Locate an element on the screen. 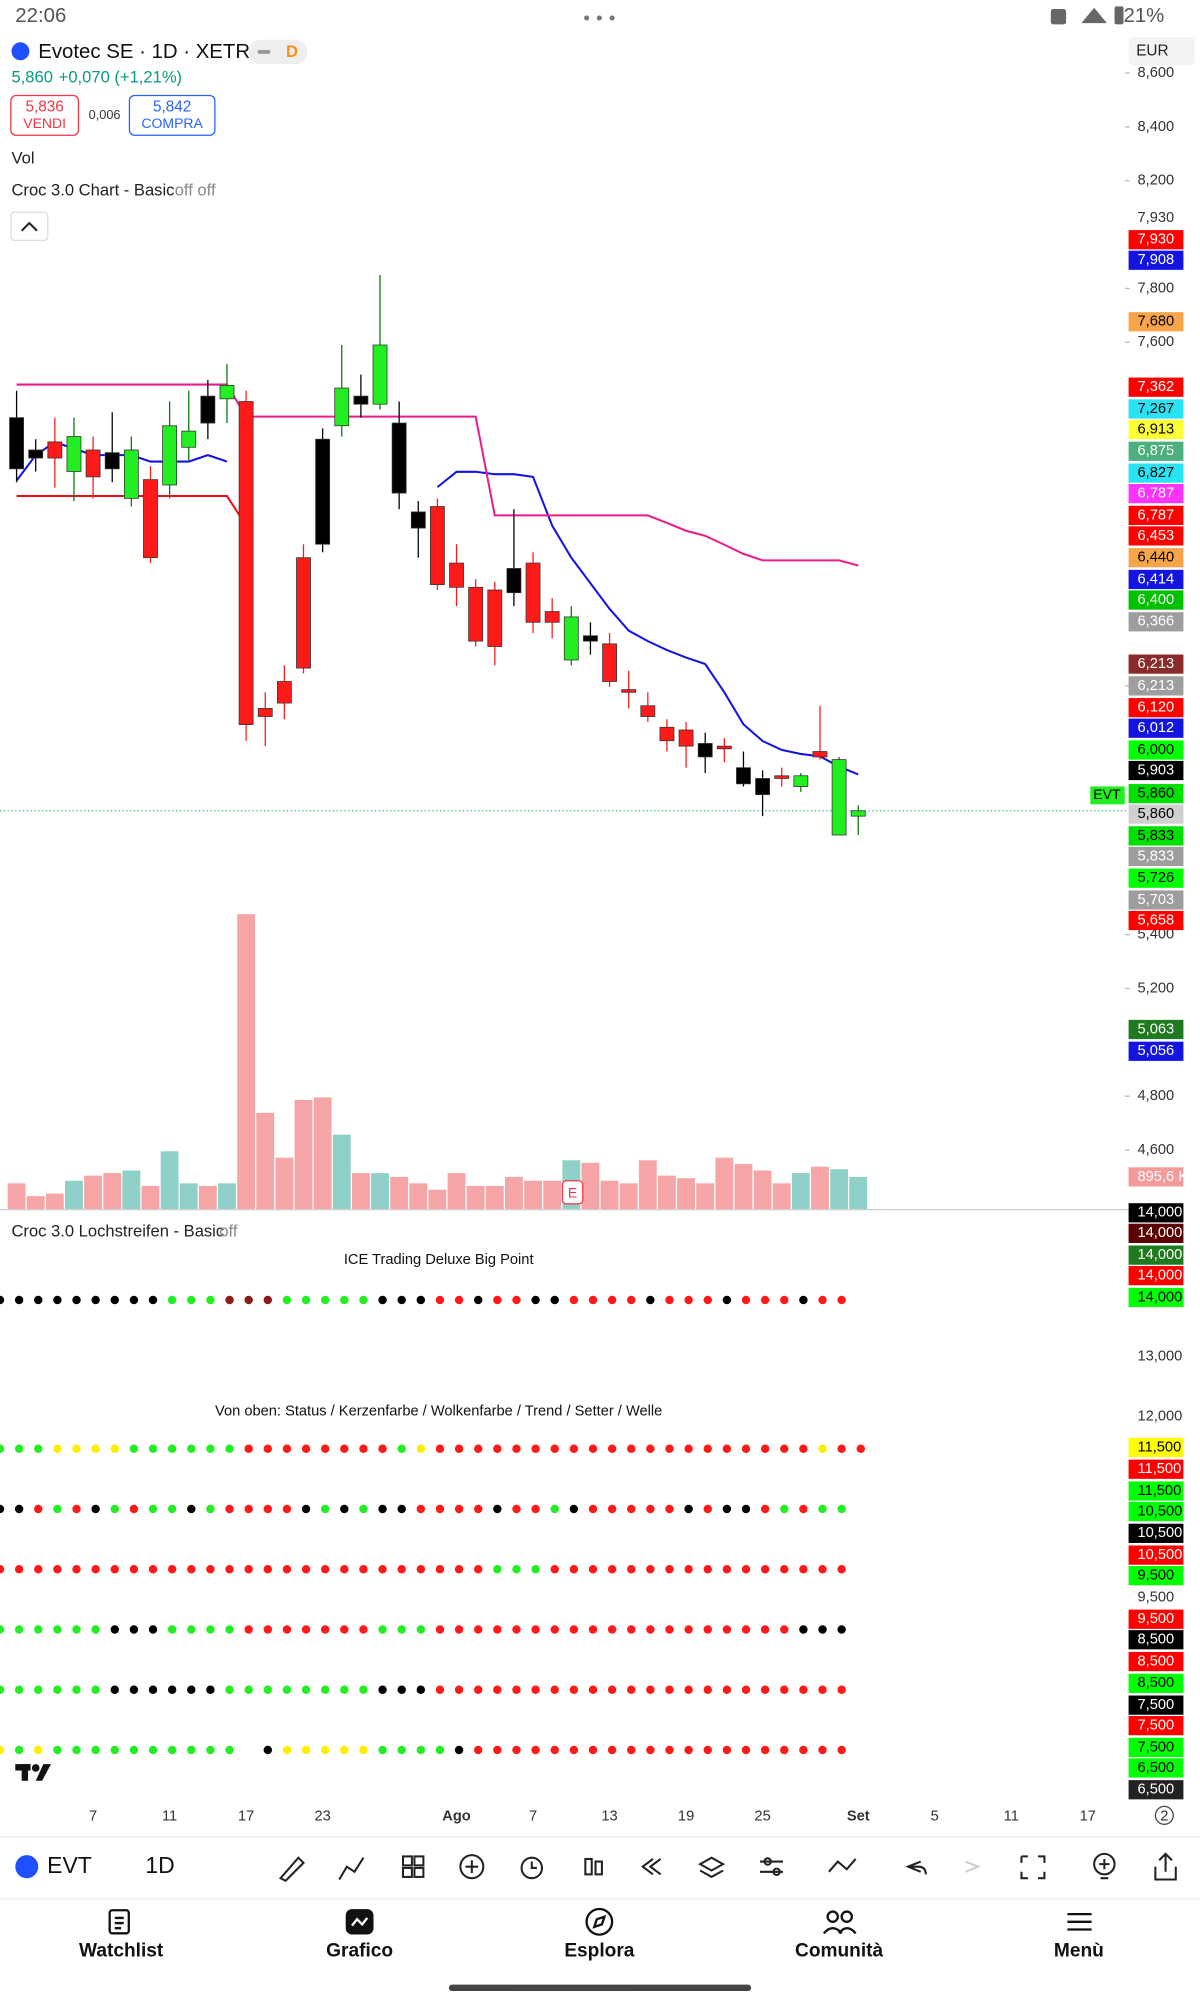 The width and height of the screenshot is (1200, 2000). indicator-label: Croc 3.0 Lochstreifen - Basic is located at coordinates (117, 1230).